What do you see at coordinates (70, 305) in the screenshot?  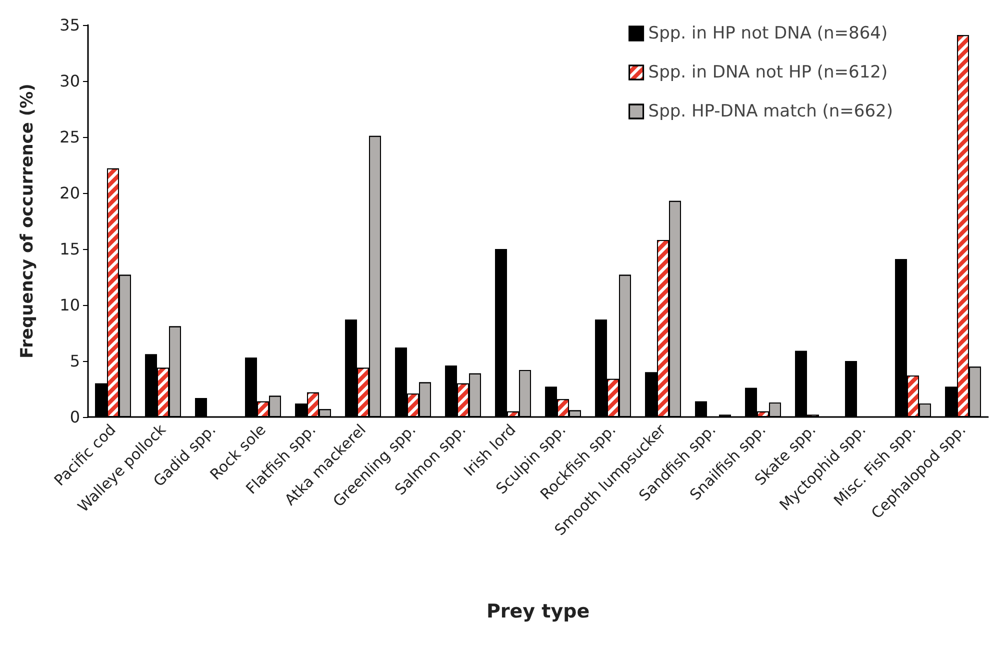 I see `y-tick-label: 10` at bounding box center [70, 305].